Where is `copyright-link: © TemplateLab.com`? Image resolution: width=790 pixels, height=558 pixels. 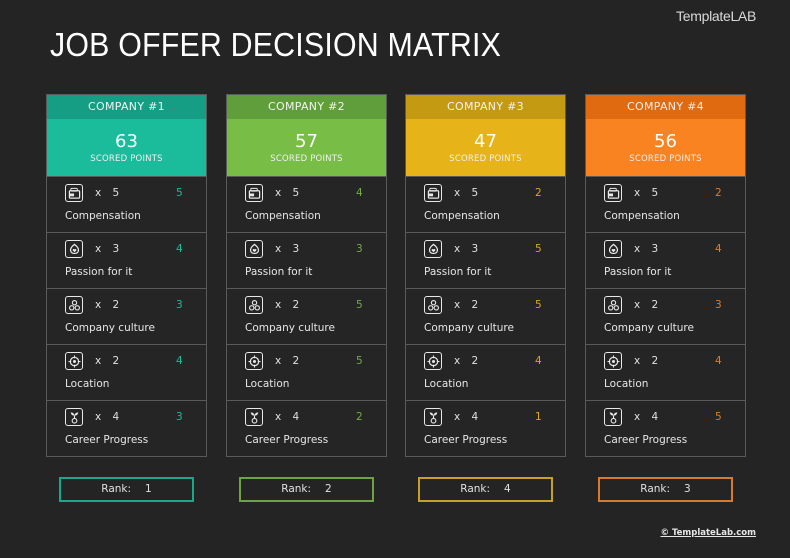
copyright-link: © TemplateLab.com is located at coordinates (708, 533).